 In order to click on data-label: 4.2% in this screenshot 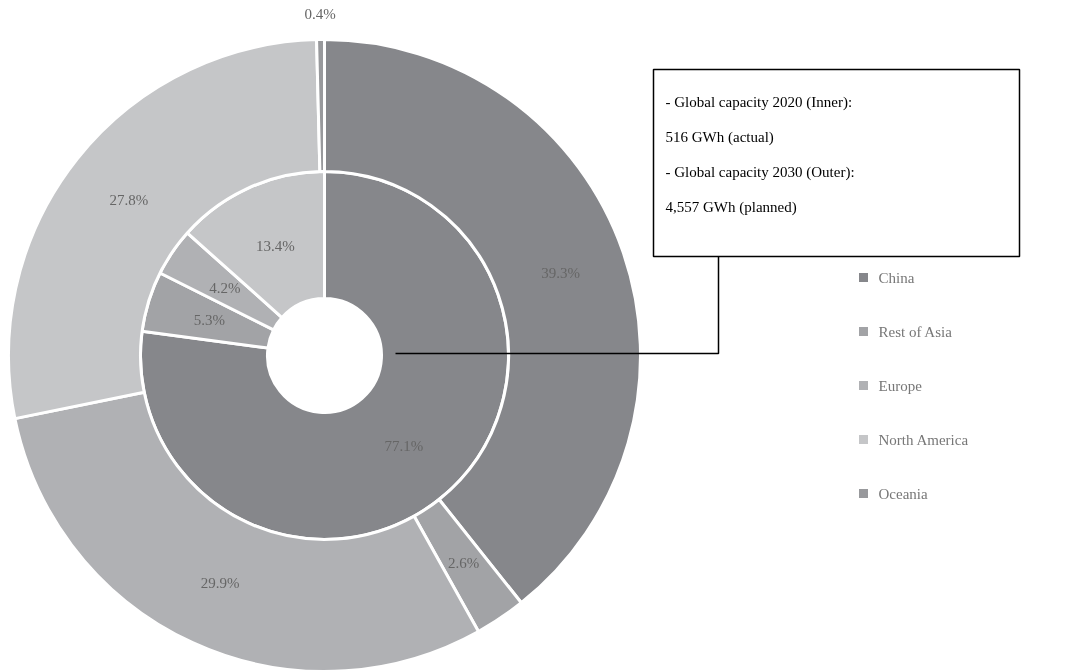, I will do `click(225, 287)`.